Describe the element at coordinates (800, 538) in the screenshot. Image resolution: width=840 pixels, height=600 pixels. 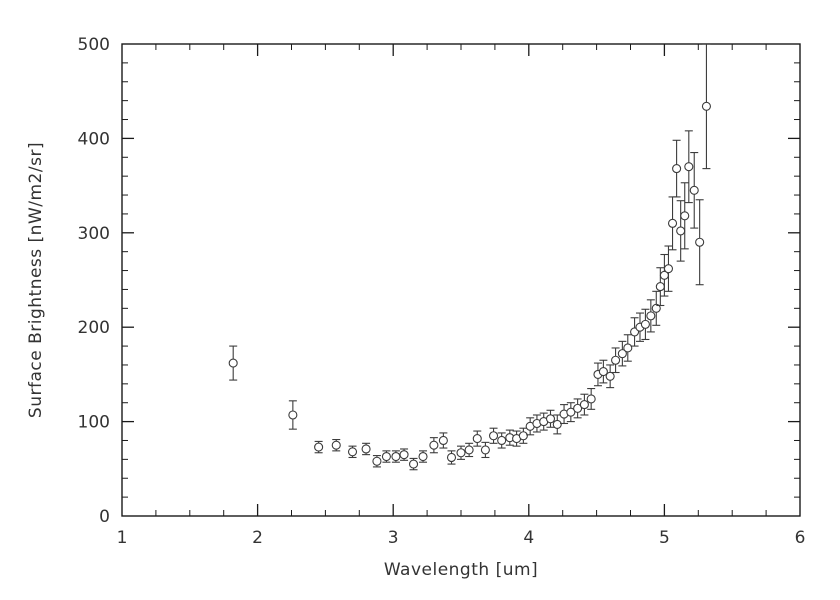
I see `svg-text: 6` at that location.